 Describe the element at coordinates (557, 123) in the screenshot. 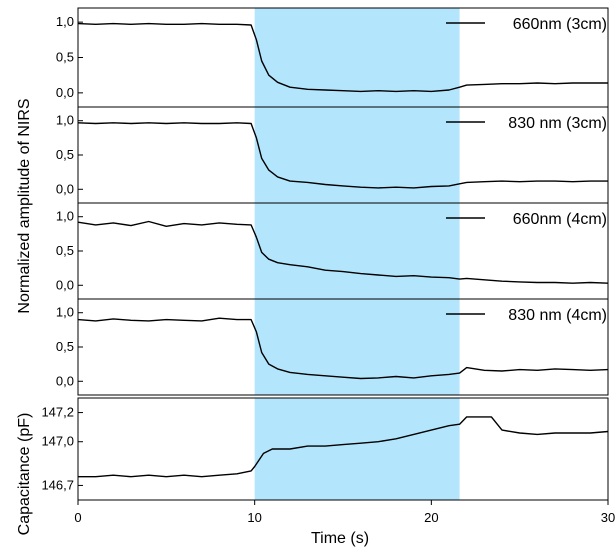

I see `legend-label: 830 nm (3cm)` at that location.